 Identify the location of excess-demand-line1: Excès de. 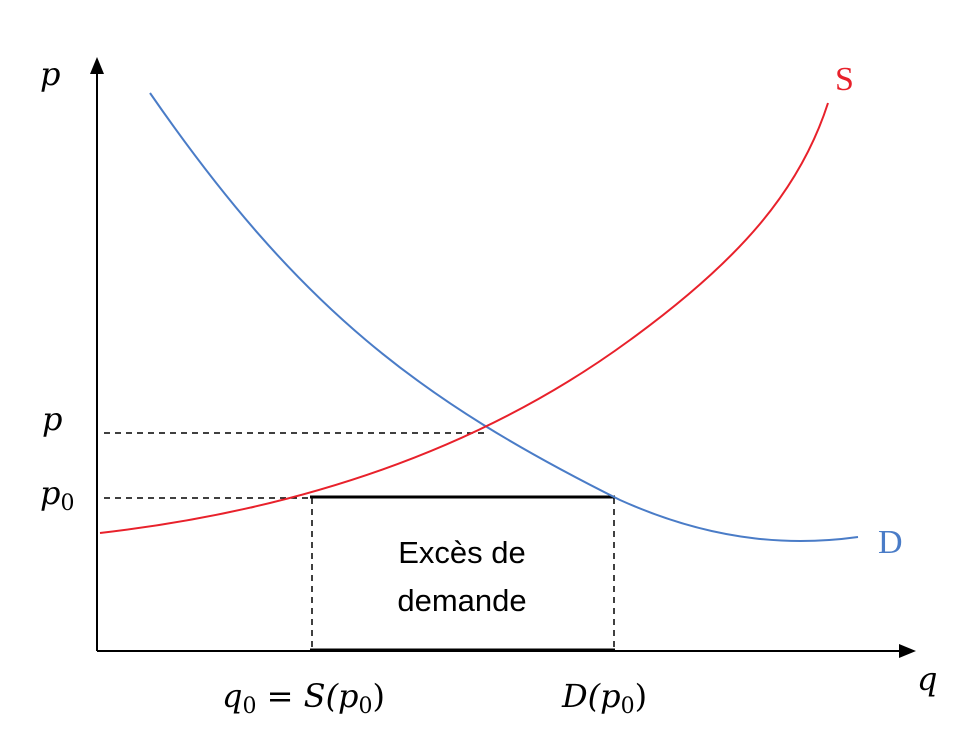
(462, 552).